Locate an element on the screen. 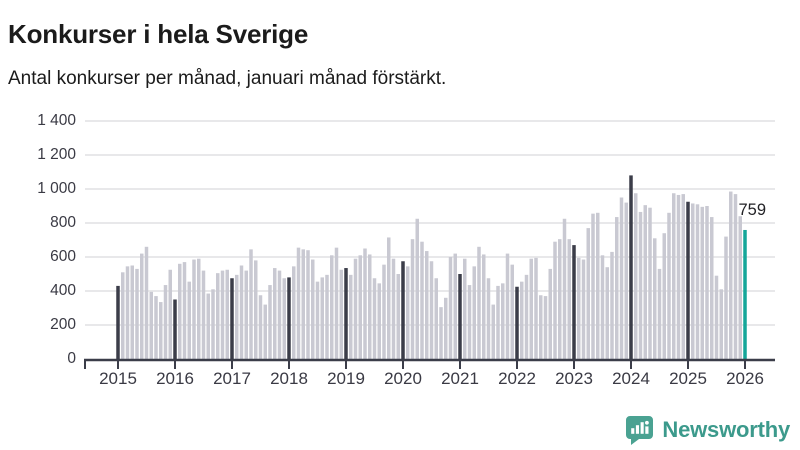 This screenshot has width=800, height=450. brand-name: Newsworthy is located at coordinates (726, 429).